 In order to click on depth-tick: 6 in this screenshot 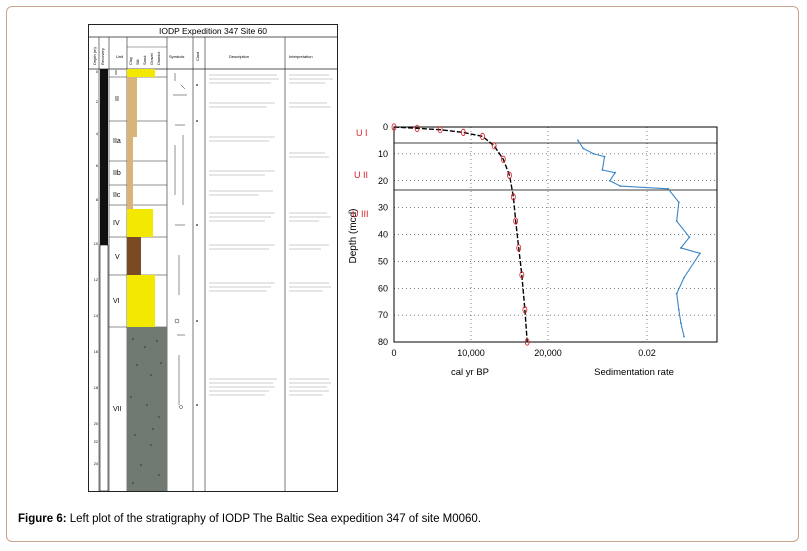, I will do `click(97, 166)`.